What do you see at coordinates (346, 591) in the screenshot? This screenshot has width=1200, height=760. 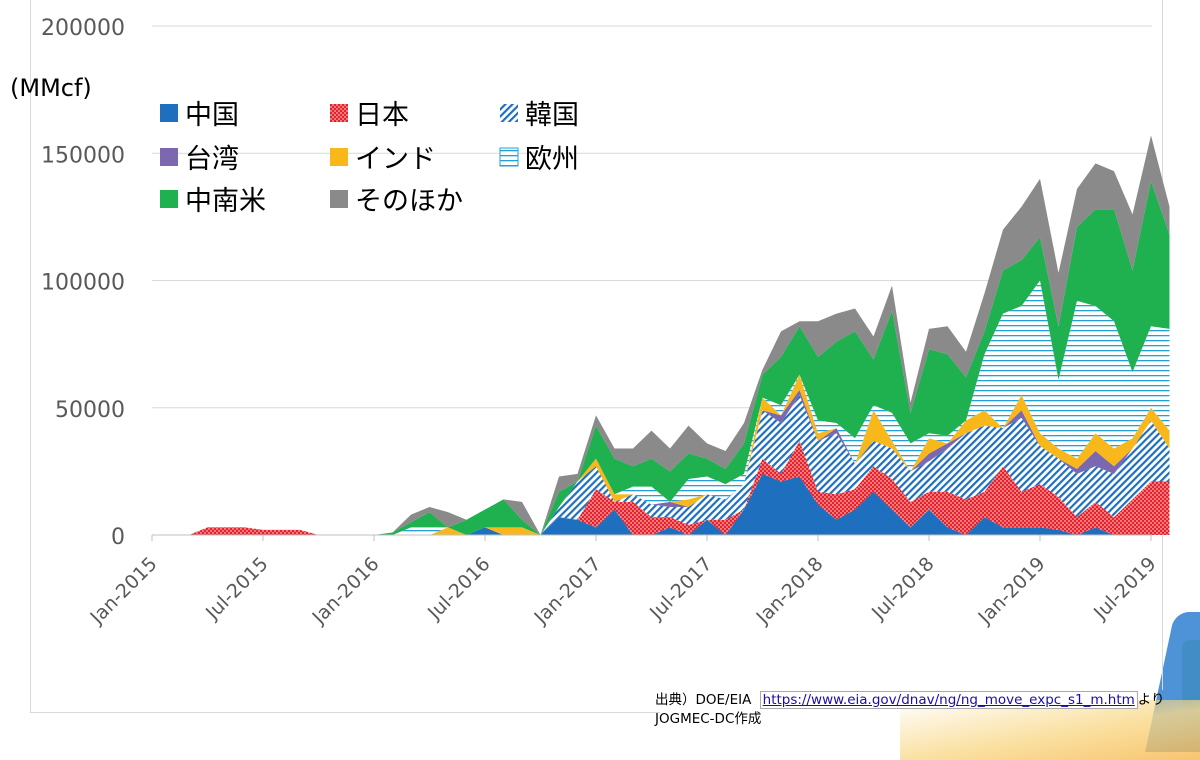 I see `x-tick-label: Jan-2016` at bounding box center [346, 591].